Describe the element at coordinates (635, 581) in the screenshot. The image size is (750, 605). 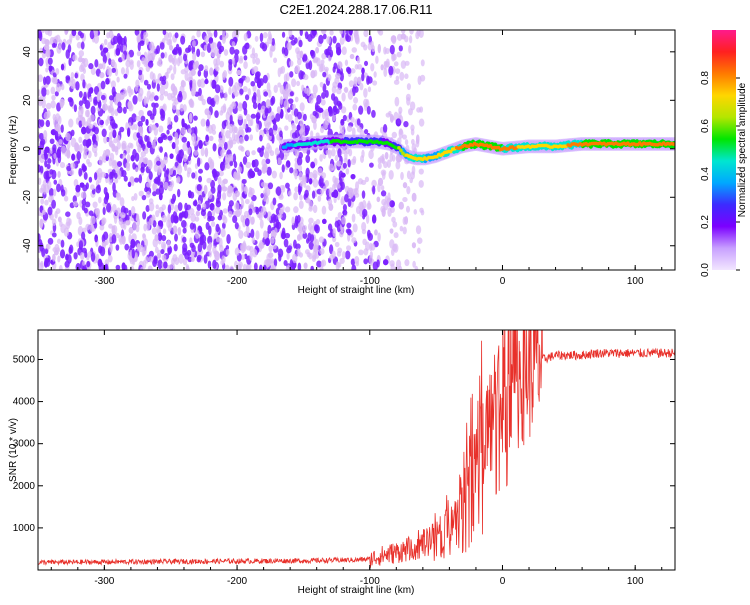
I see `snr-x-tick-label: 100` at that location.